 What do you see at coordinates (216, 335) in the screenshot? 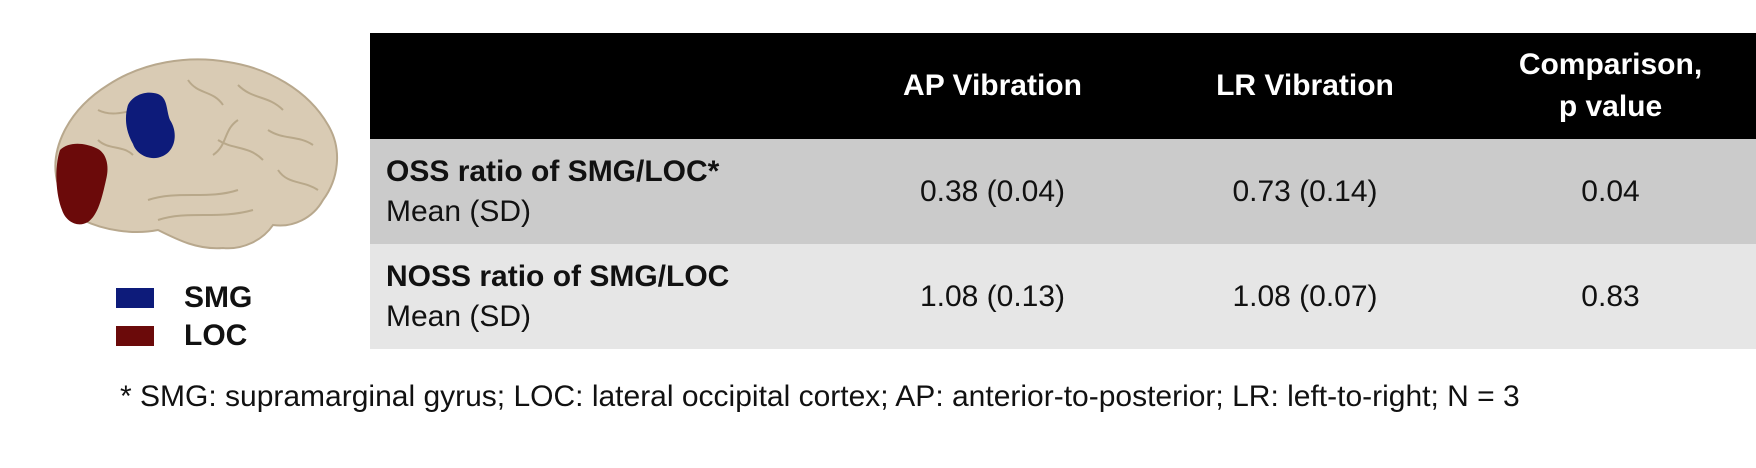
I see `legend-label-loc: LOC` at bounding box center [216, 335].